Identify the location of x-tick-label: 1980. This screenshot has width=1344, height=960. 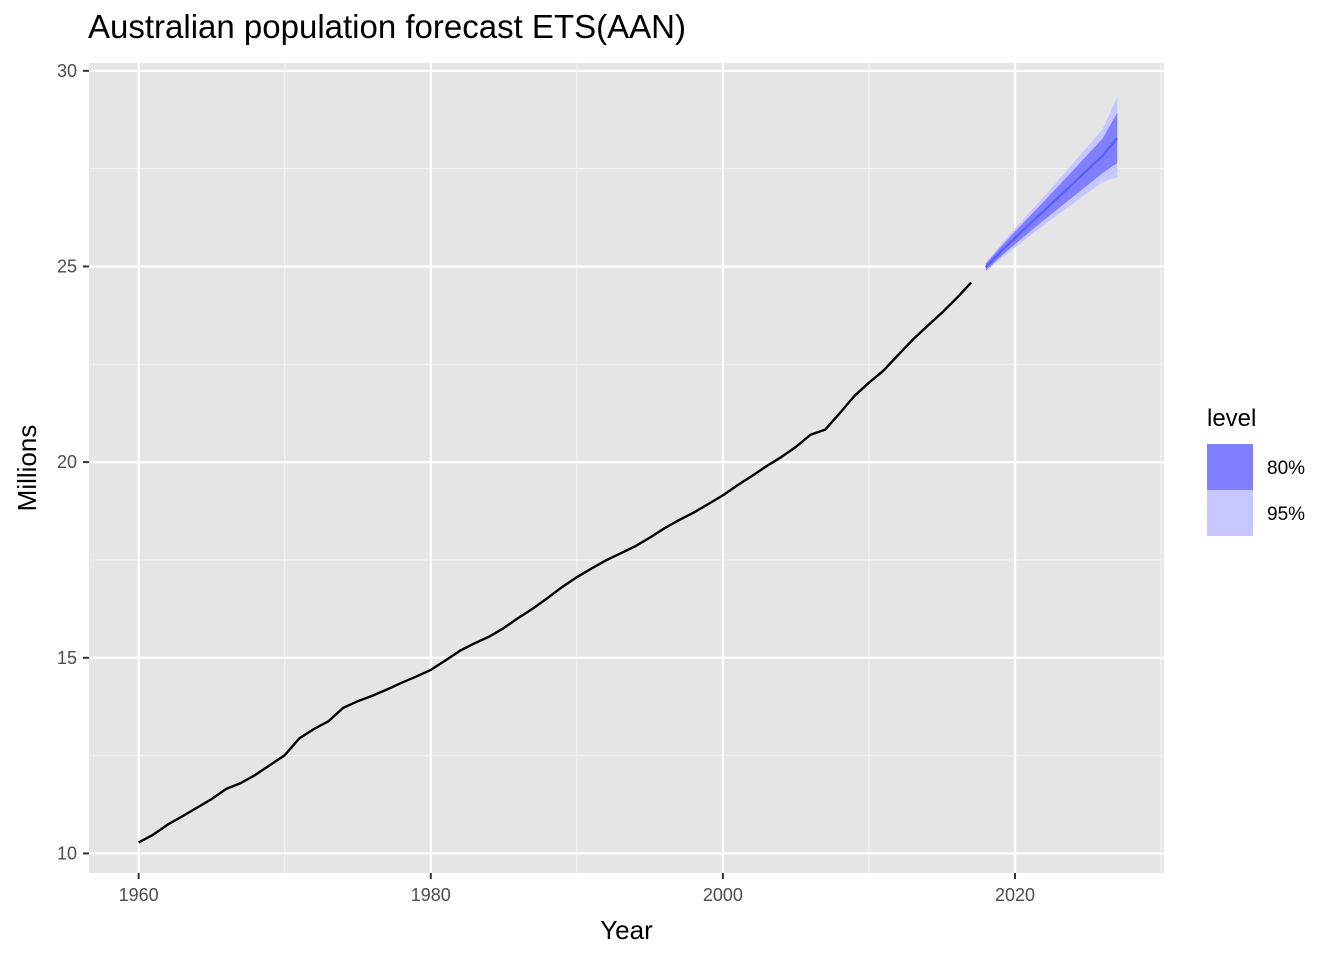
(431, 895).